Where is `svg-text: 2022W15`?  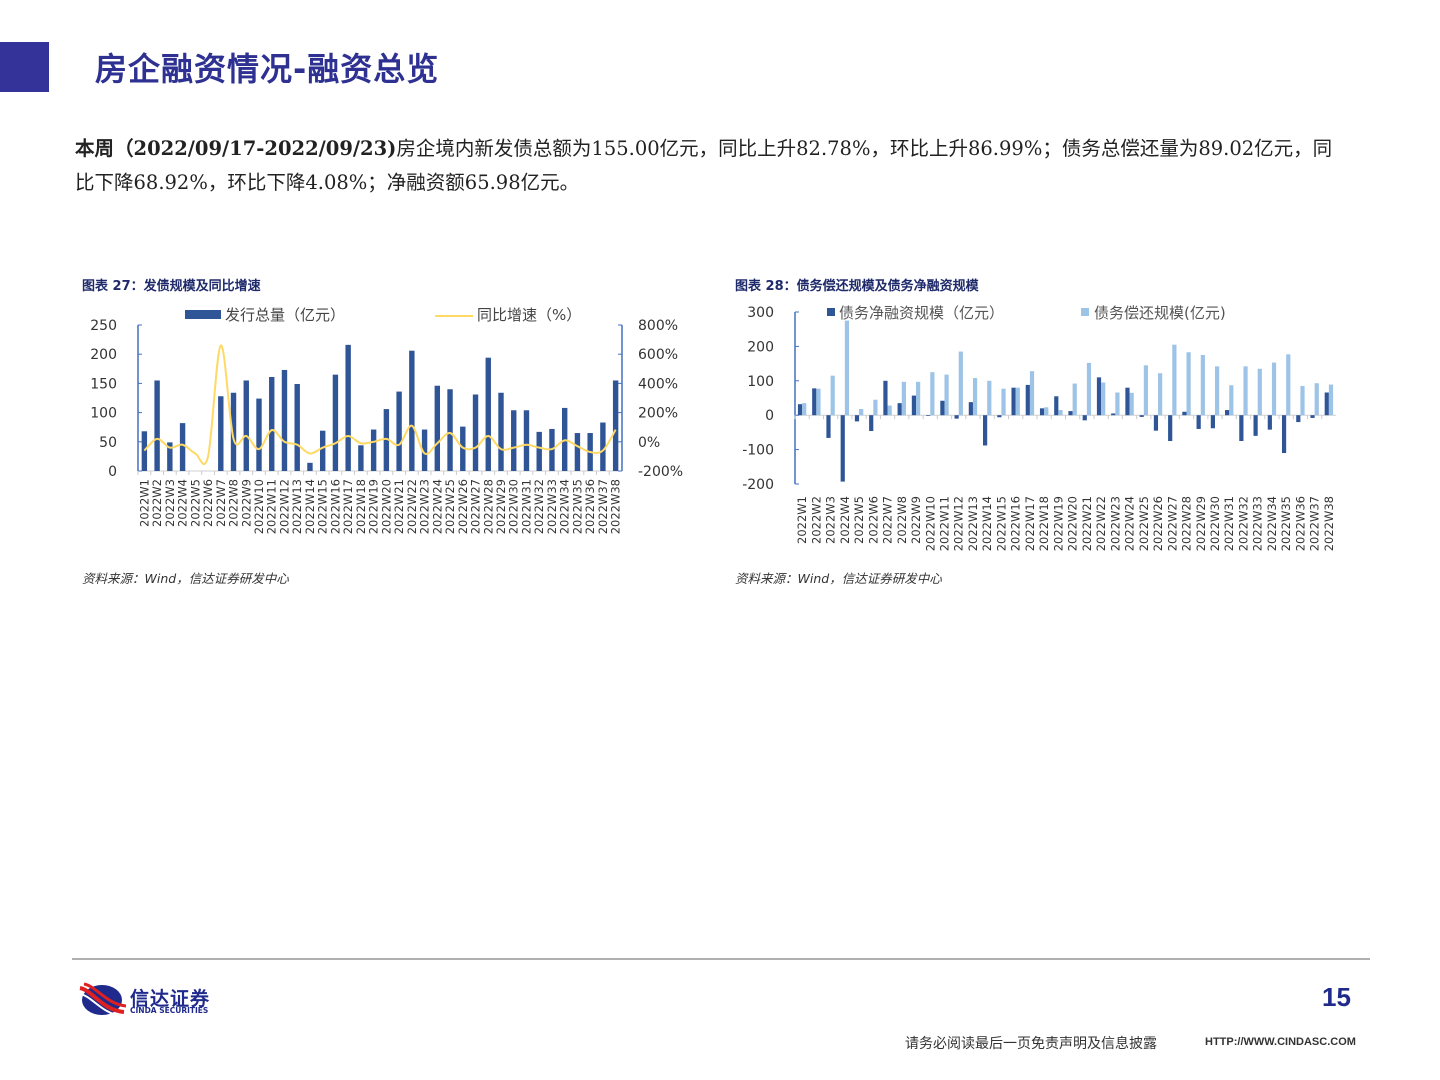
svg-text: 2022W15 is located at coordinates (323, 506).